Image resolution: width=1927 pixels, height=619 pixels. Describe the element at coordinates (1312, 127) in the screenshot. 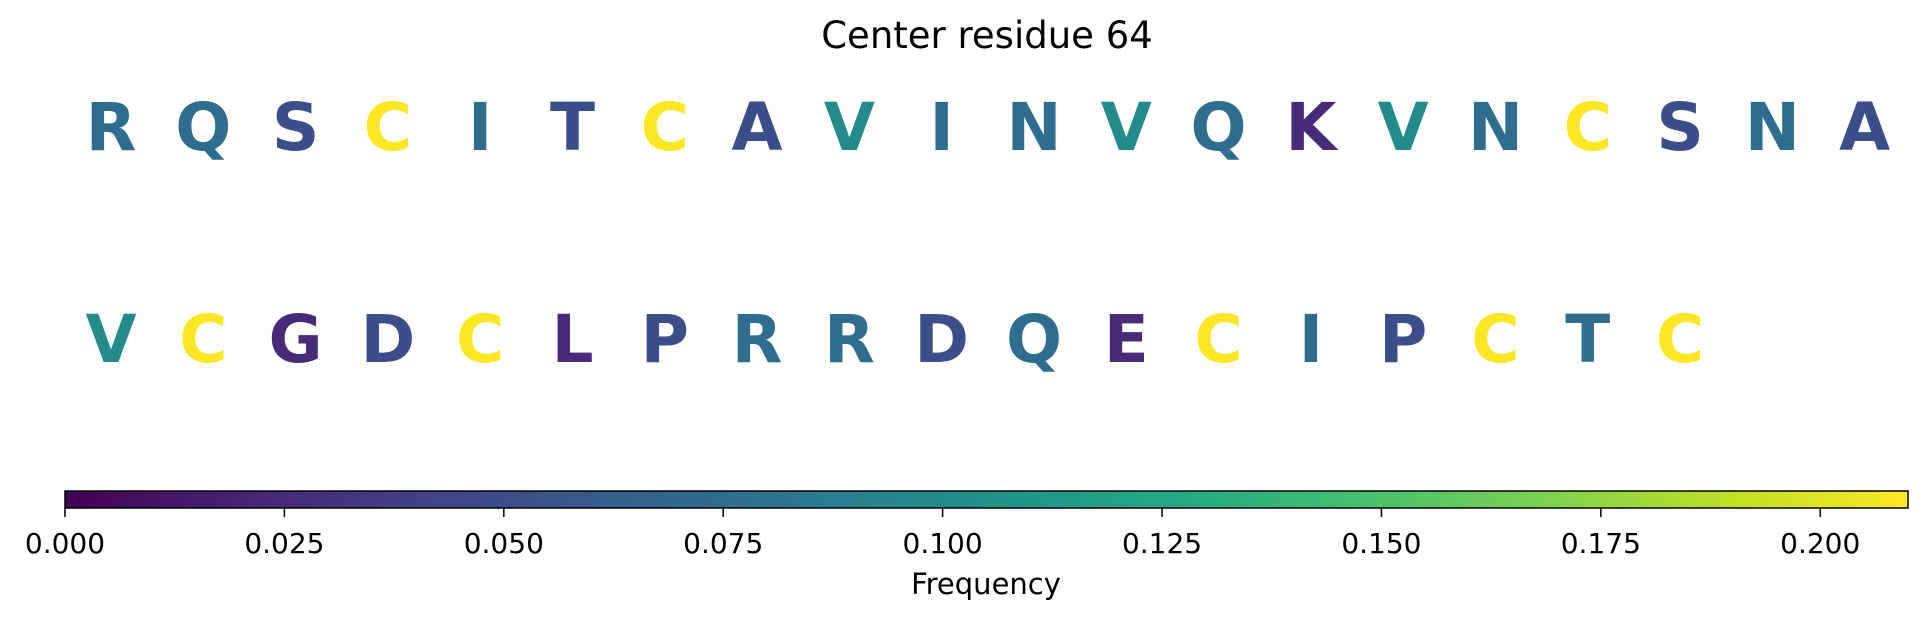

I see `residue-letter: K` at that location.